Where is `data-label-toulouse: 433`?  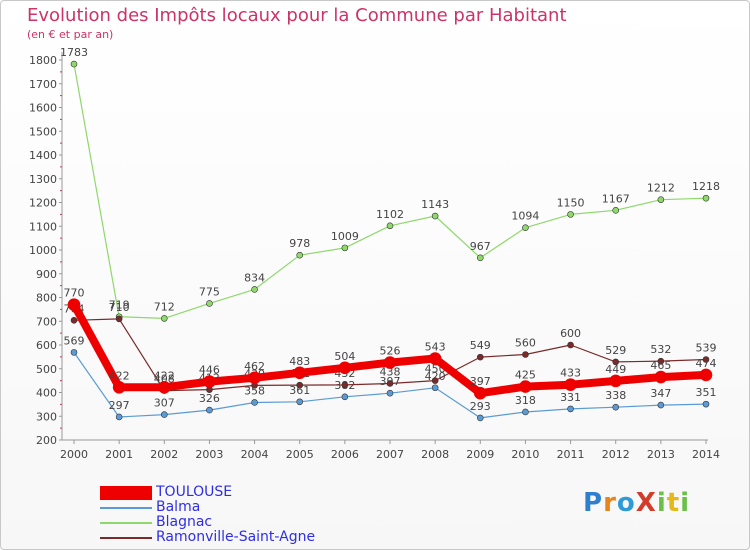
data-label-toulouse: 433 is located at coordinates (570, 373).